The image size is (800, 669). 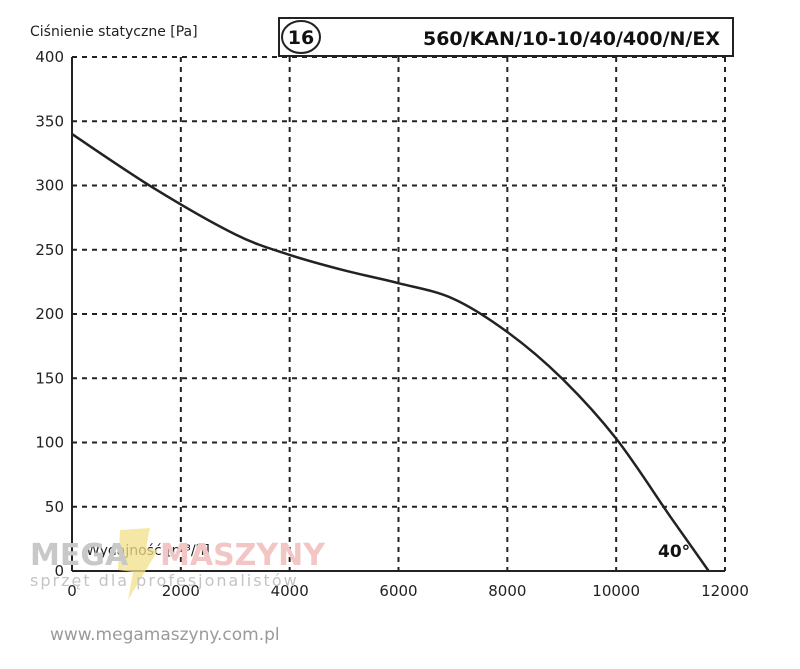 I want to click on title-box, so click(x=506, y=37).